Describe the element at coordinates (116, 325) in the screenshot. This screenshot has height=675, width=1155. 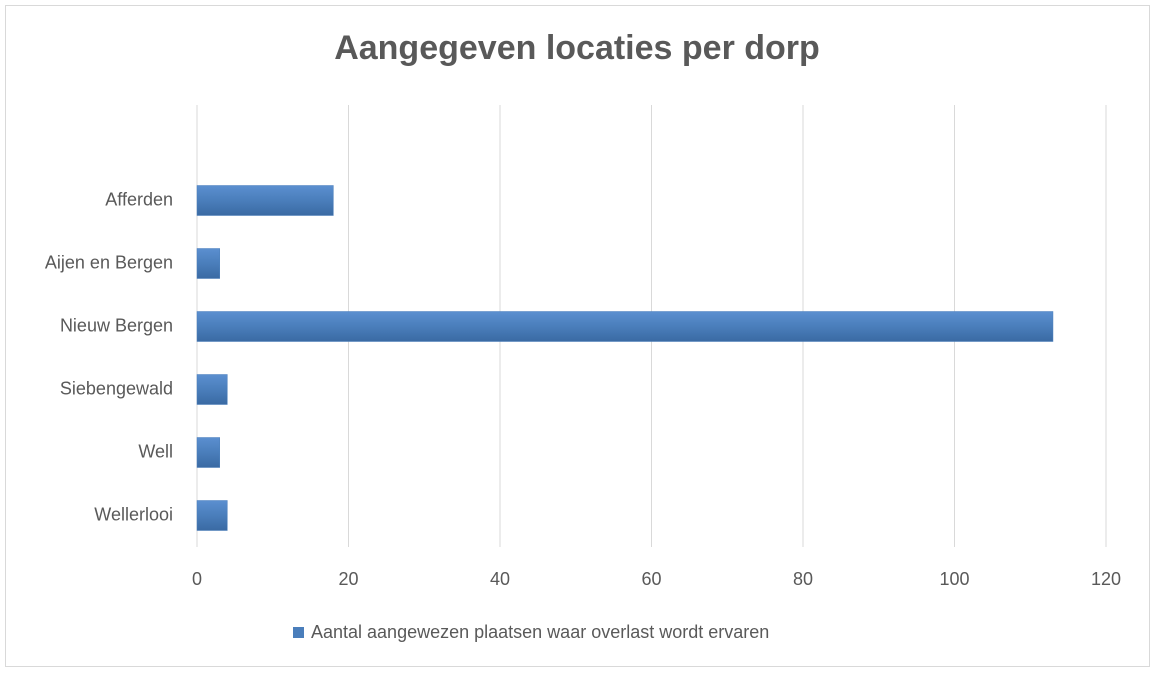
I see `y-tick-label: Nieuw Bergen` at that location.